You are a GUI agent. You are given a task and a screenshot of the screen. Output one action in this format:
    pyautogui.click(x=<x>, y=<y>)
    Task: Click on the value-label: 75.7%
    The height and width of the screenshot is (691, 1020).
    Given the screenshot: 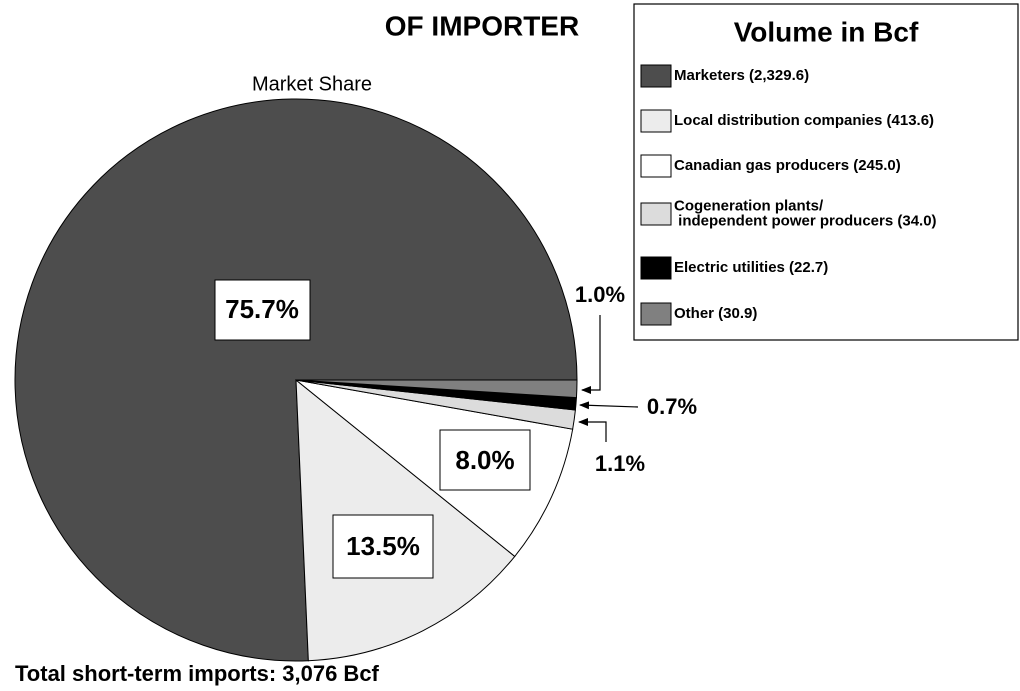 What is the action you would take?
    pyautogui.click(x=262, y=309)
    